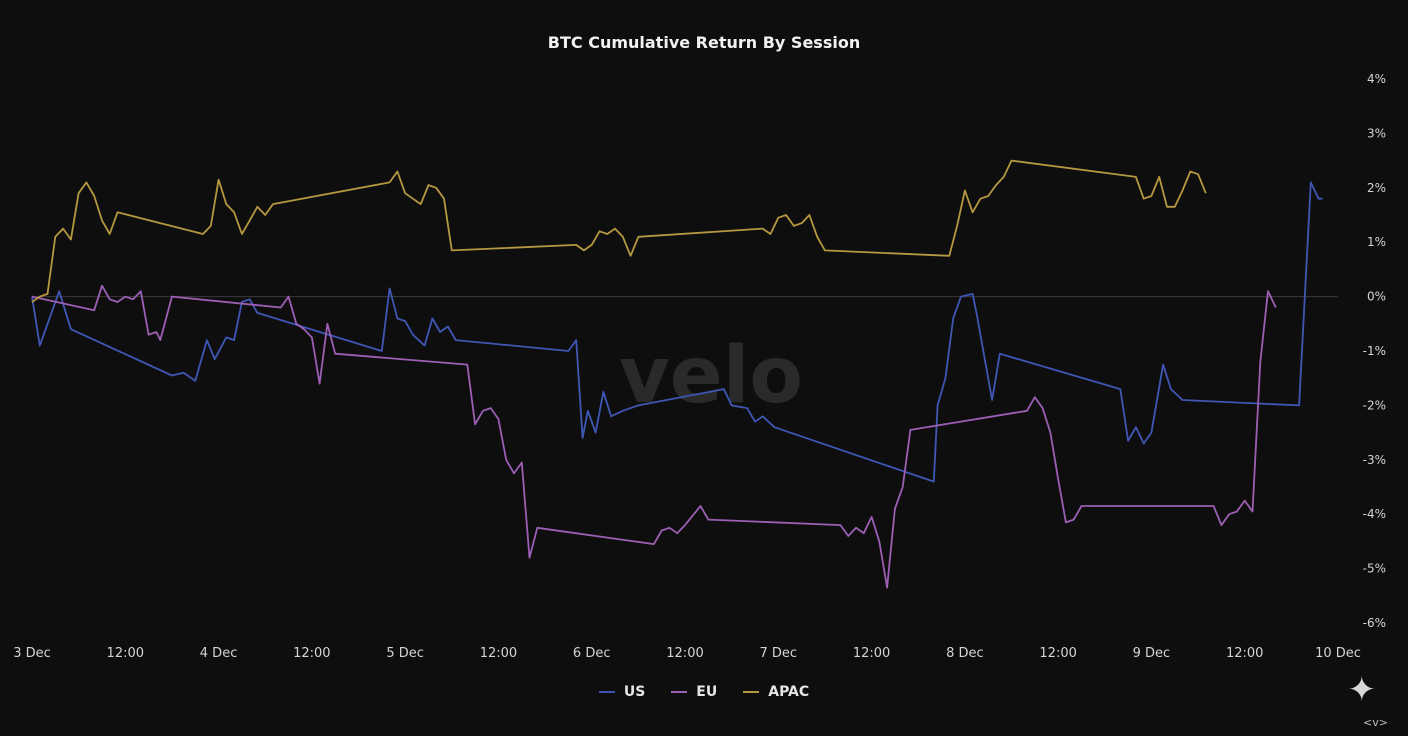 Image resolution: width=1408 pixels, height=736 pixels. What do you see at coordinates (1374, 405) in the screenshot?
I see `y-tick-label: -2%` at bounding box center [1374, 405].